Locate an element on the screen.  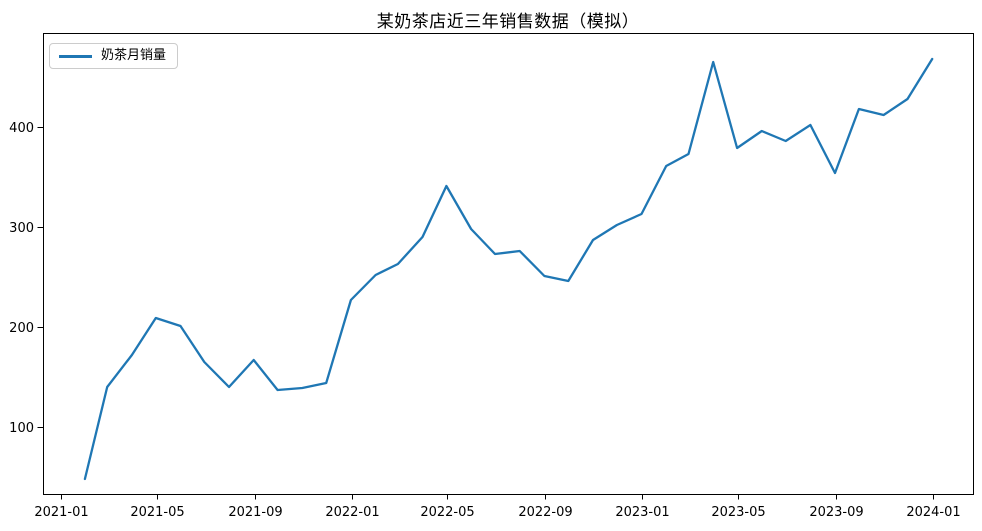
x-tick-label: 2022-05 is located at coordinates (447, 512).